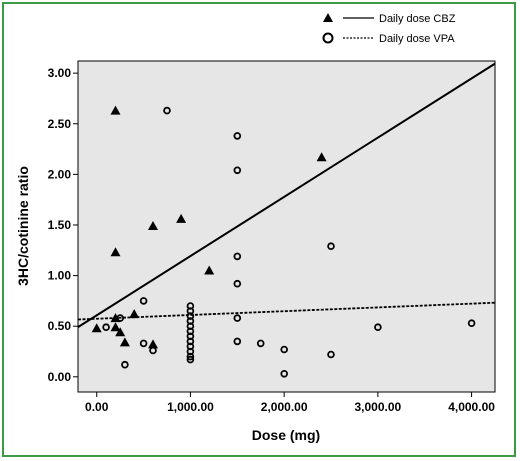 The height and width of the screenshot is (461, 520). I want to click on x-axis-label: Dose (mg), so click(286, 435).